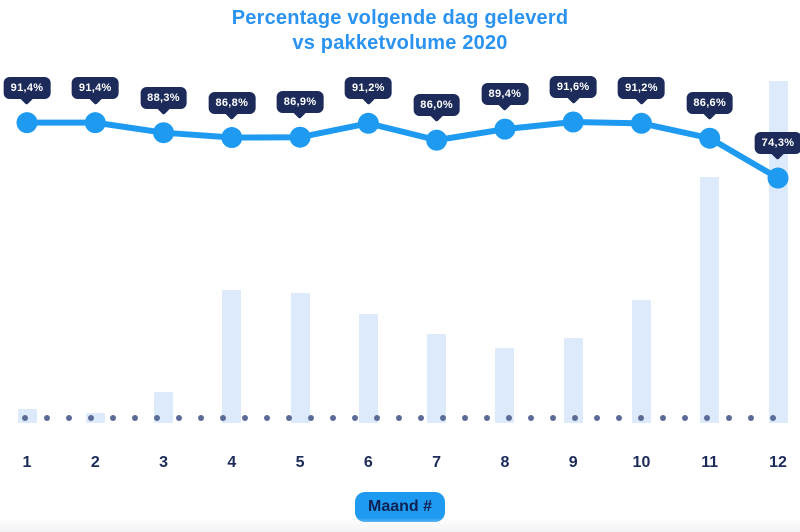 The image size is (800, 532). Describe the element at coordinates (573, 462) in the screenshot. I see `x-axis-tick-label: 9` at that location.